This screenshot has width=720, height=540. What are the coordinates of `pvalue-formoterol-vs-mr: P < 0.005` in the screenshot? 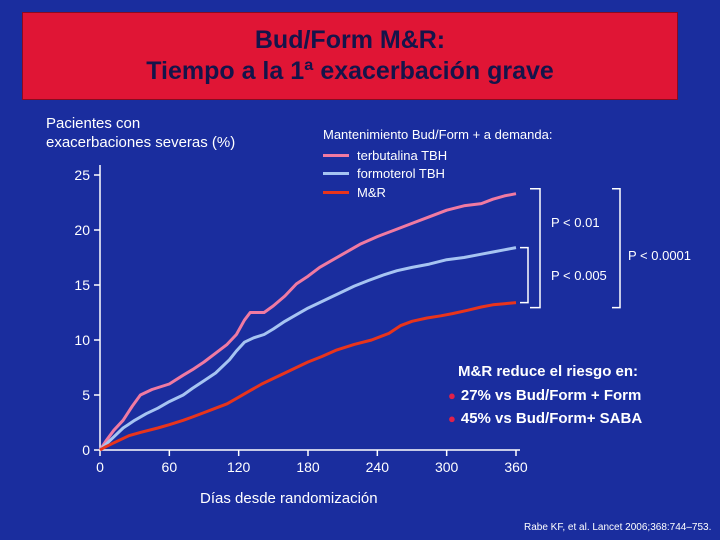 It's located at (579, 275).